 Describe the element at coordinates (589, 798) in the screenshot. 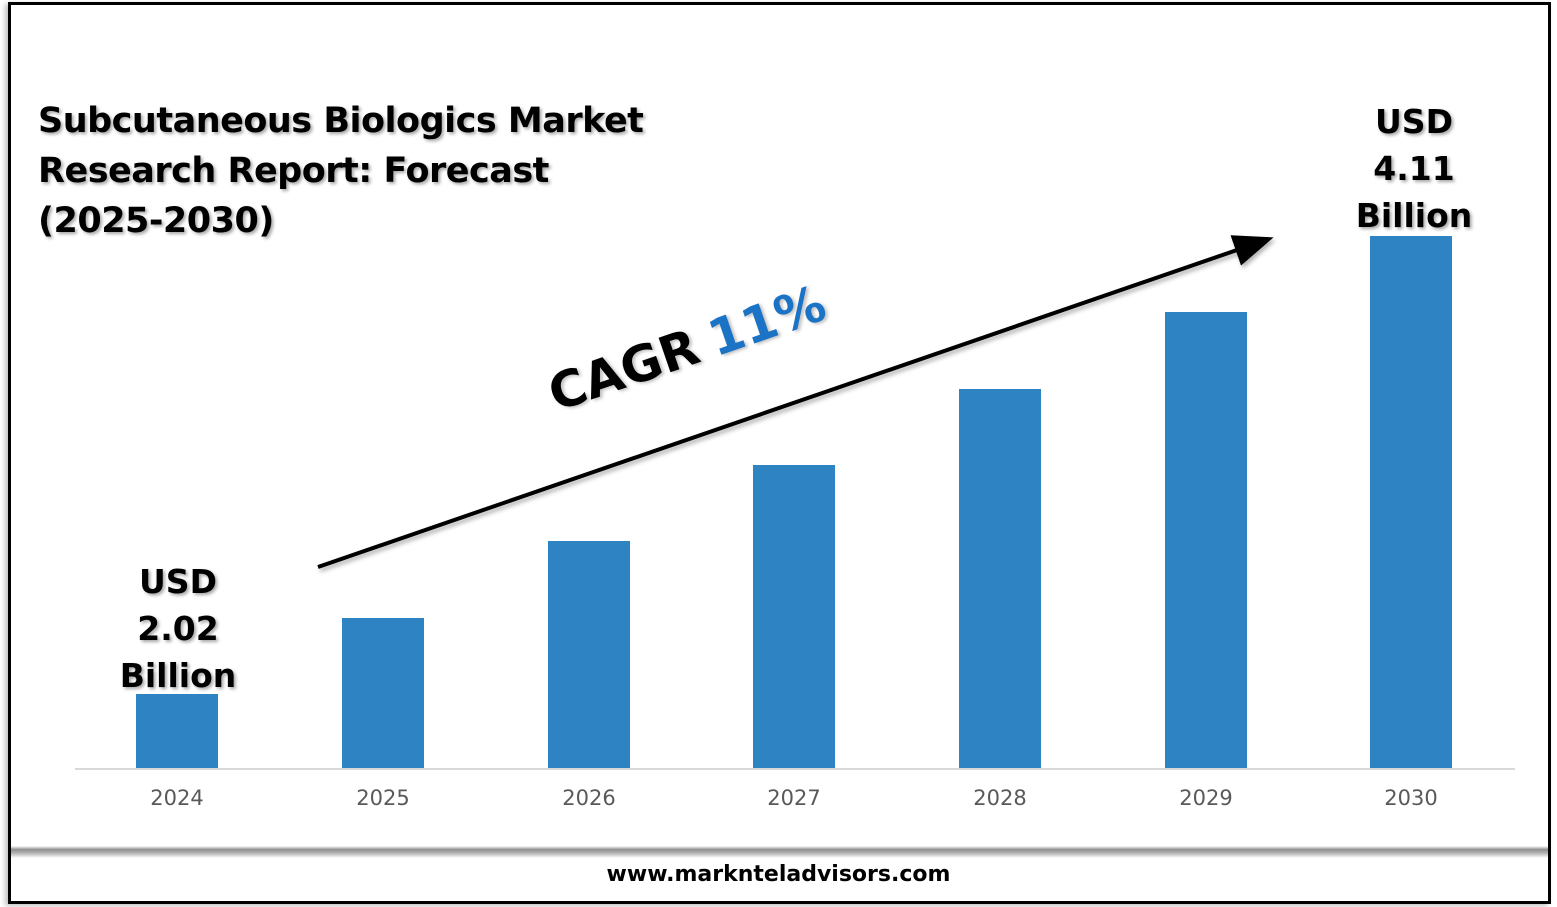

I see `x-tick-label: 2026` at that location.